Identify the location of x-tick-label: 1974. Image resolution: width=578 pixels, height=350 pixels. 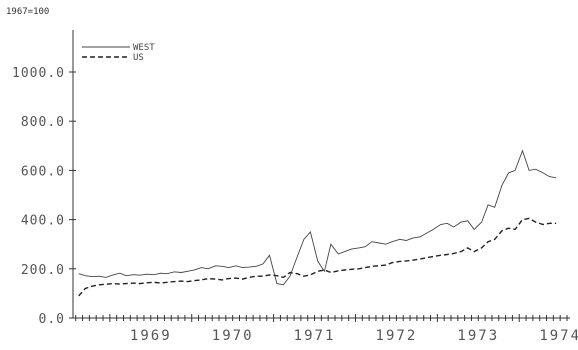
(558, 336).